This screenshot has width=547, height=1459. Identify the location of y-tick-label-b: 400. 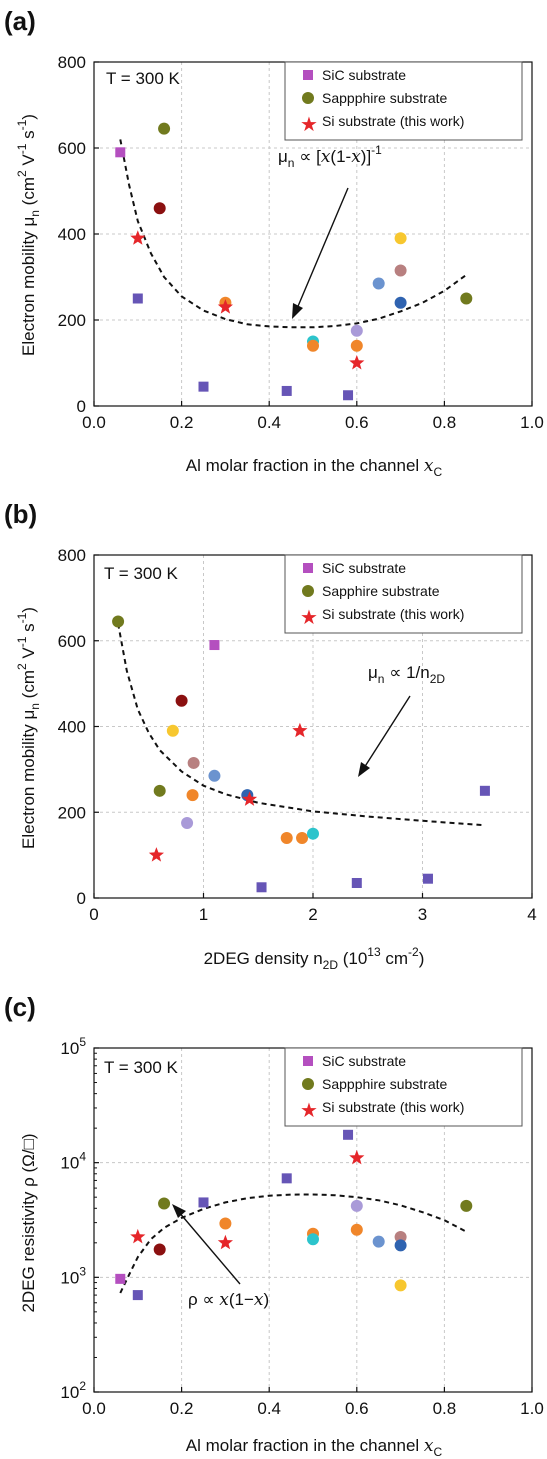
(72, 727).